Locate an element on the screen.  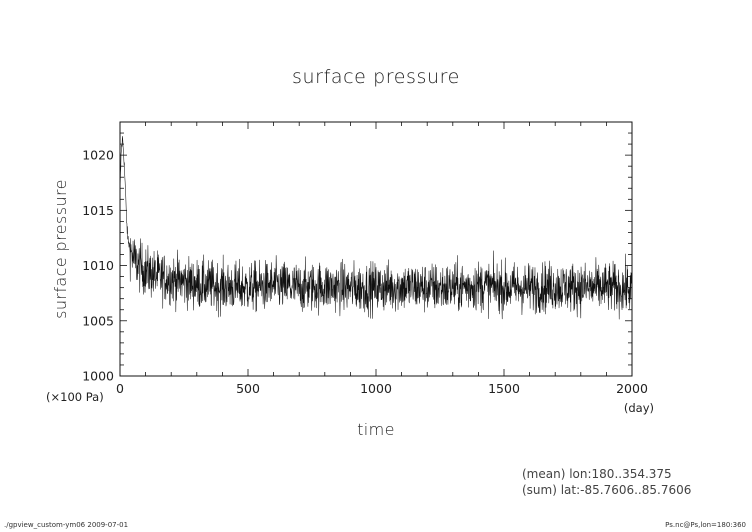
y-tick-label: 1005 is located at coordinates (98, 320).